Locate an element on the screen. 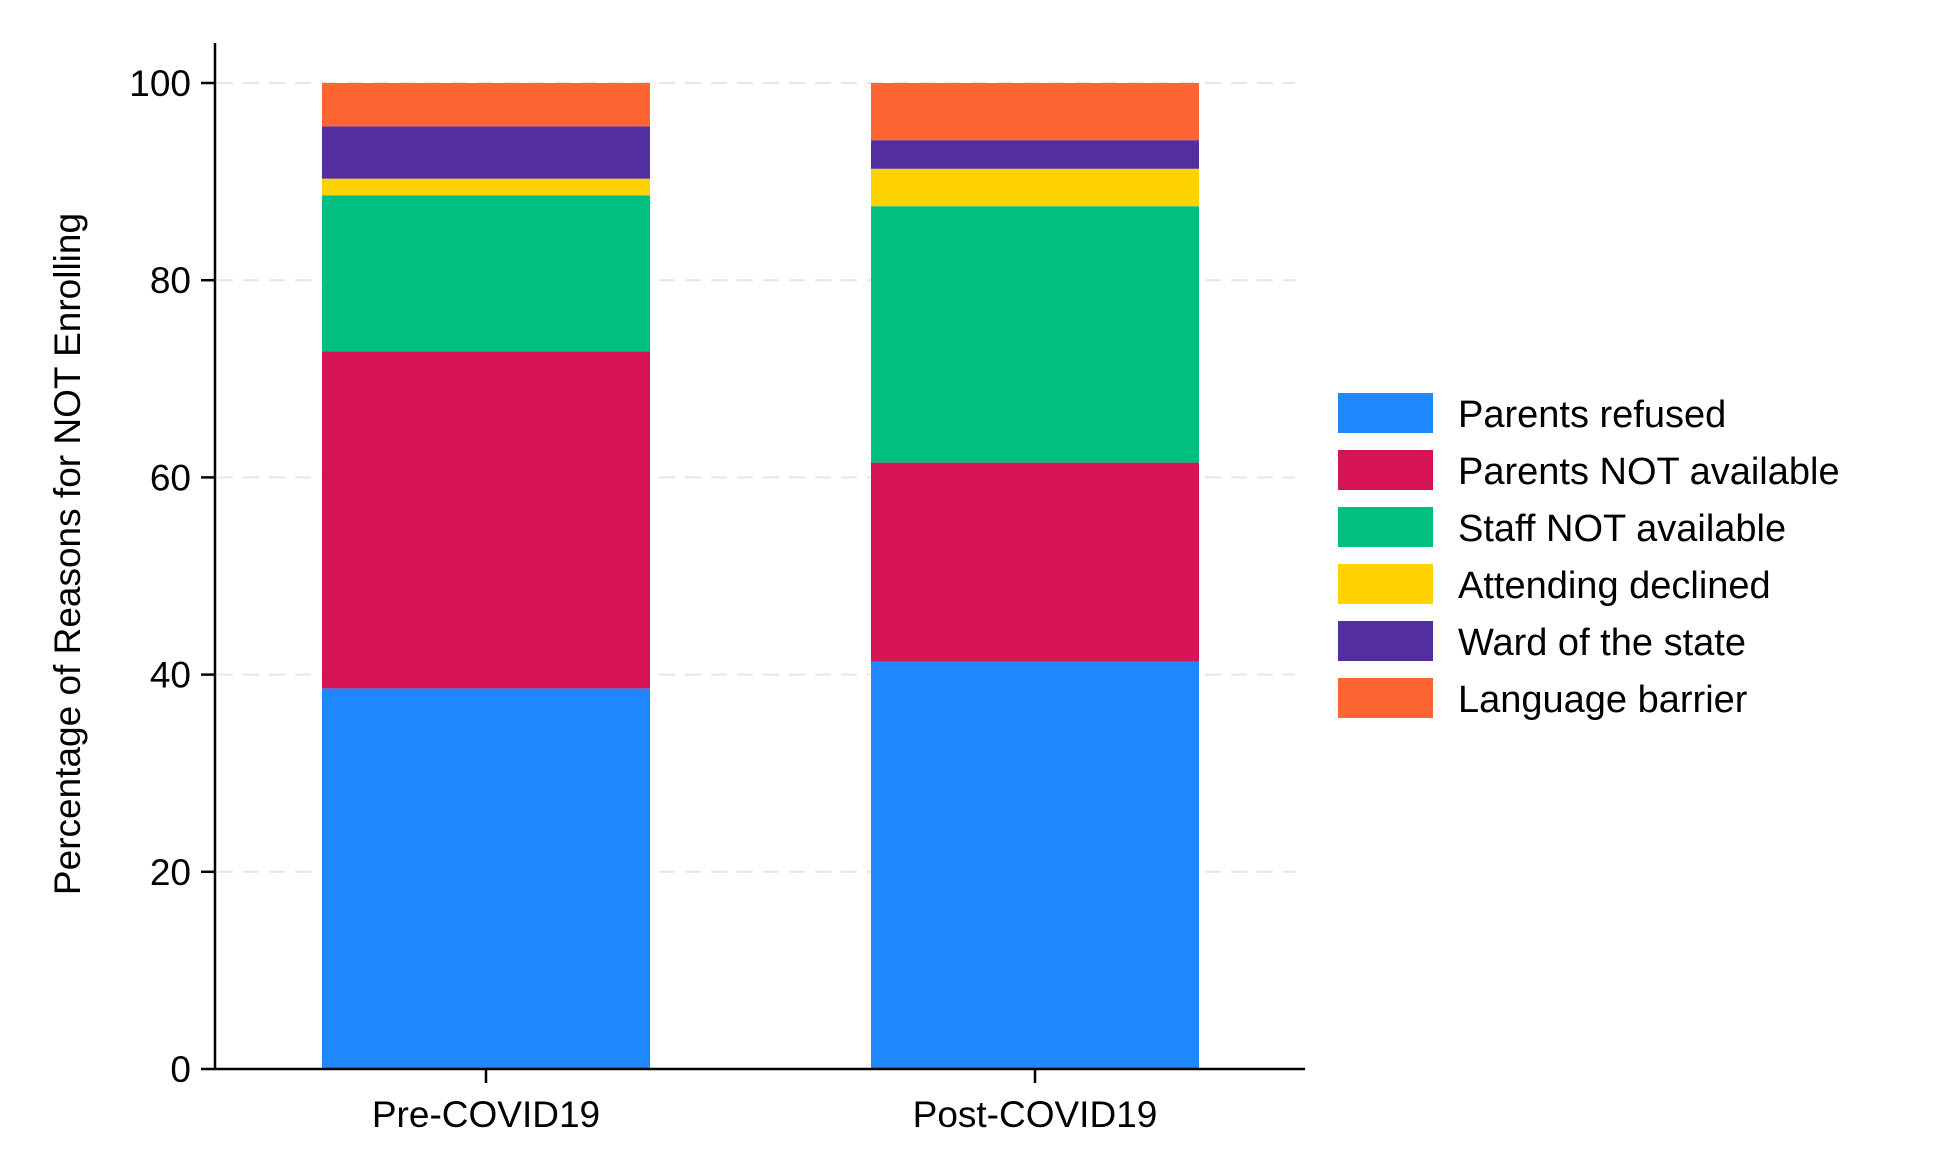 Image resolution: width=1950 pixels, height=1175 pixels. x-tick-label-post-covid19: Post-COVID19 is located at coordinates (1035, 1114).